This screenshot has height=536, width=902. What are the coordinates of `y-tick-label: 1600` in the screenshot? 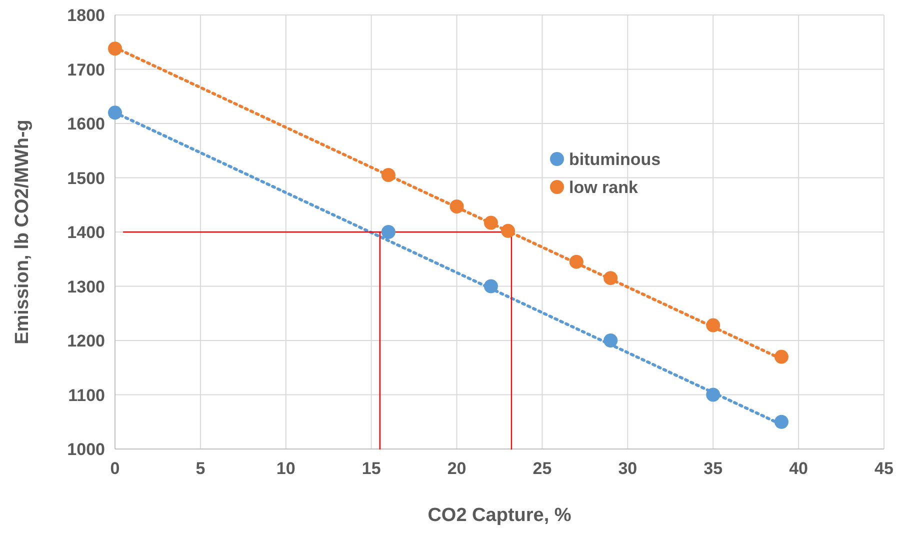 It's located at (86, 124).